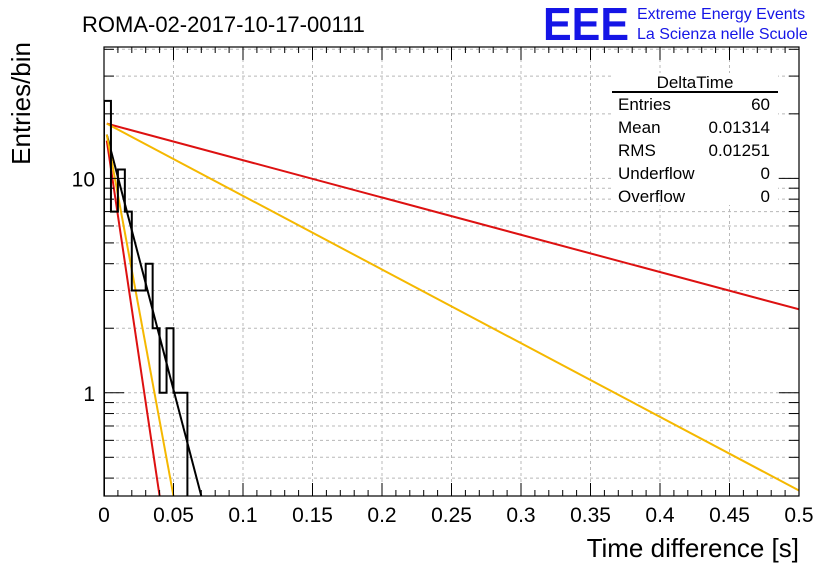  What do you see at coordinates (586, 25) in the screenshot?
I see `logo-mark: EEE` at bounding box center [586, 25].